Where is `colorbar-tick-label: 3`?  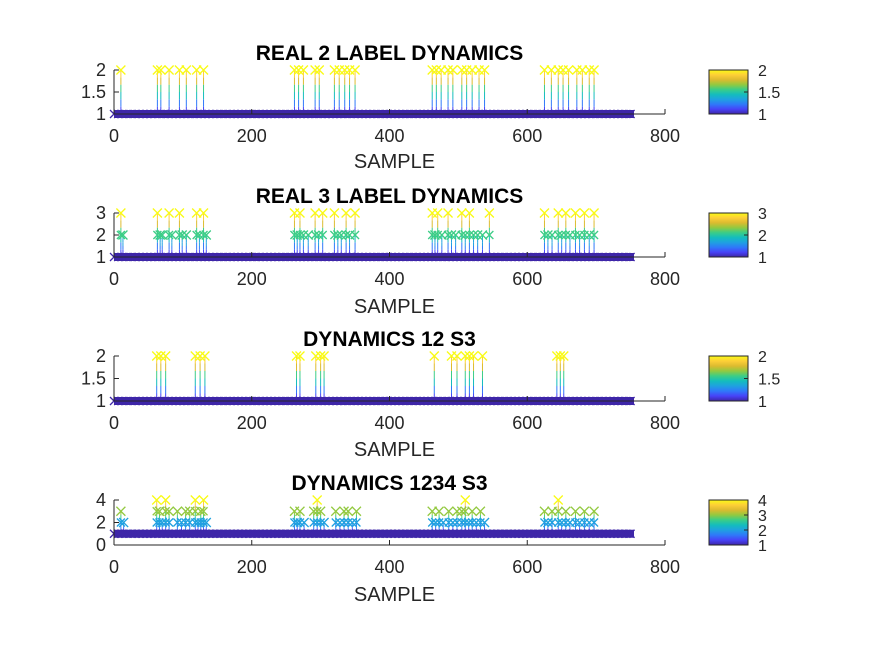 colorbar-tick-label: 3 is located at coordinates (762, 214).